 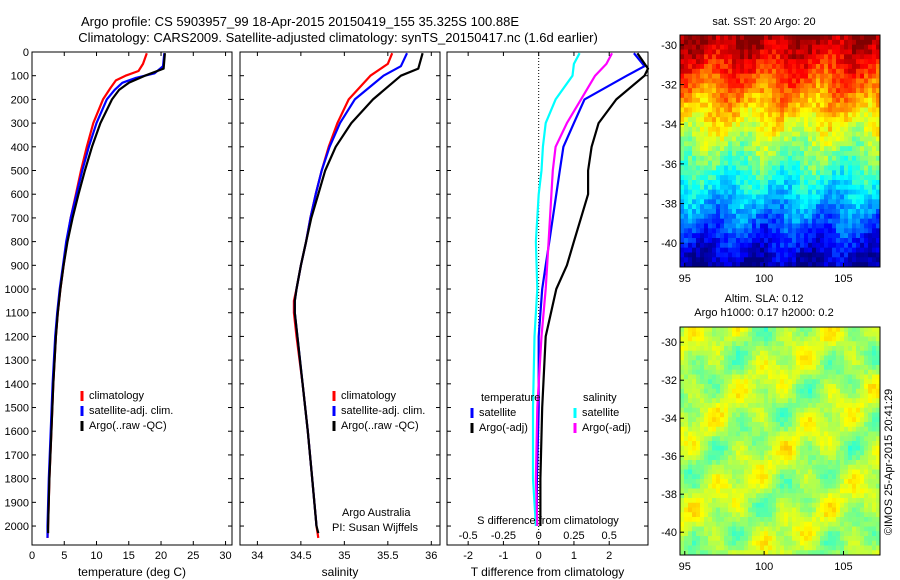 I want to click on depth-tick-label: 1600, so click(x=17, y=432).